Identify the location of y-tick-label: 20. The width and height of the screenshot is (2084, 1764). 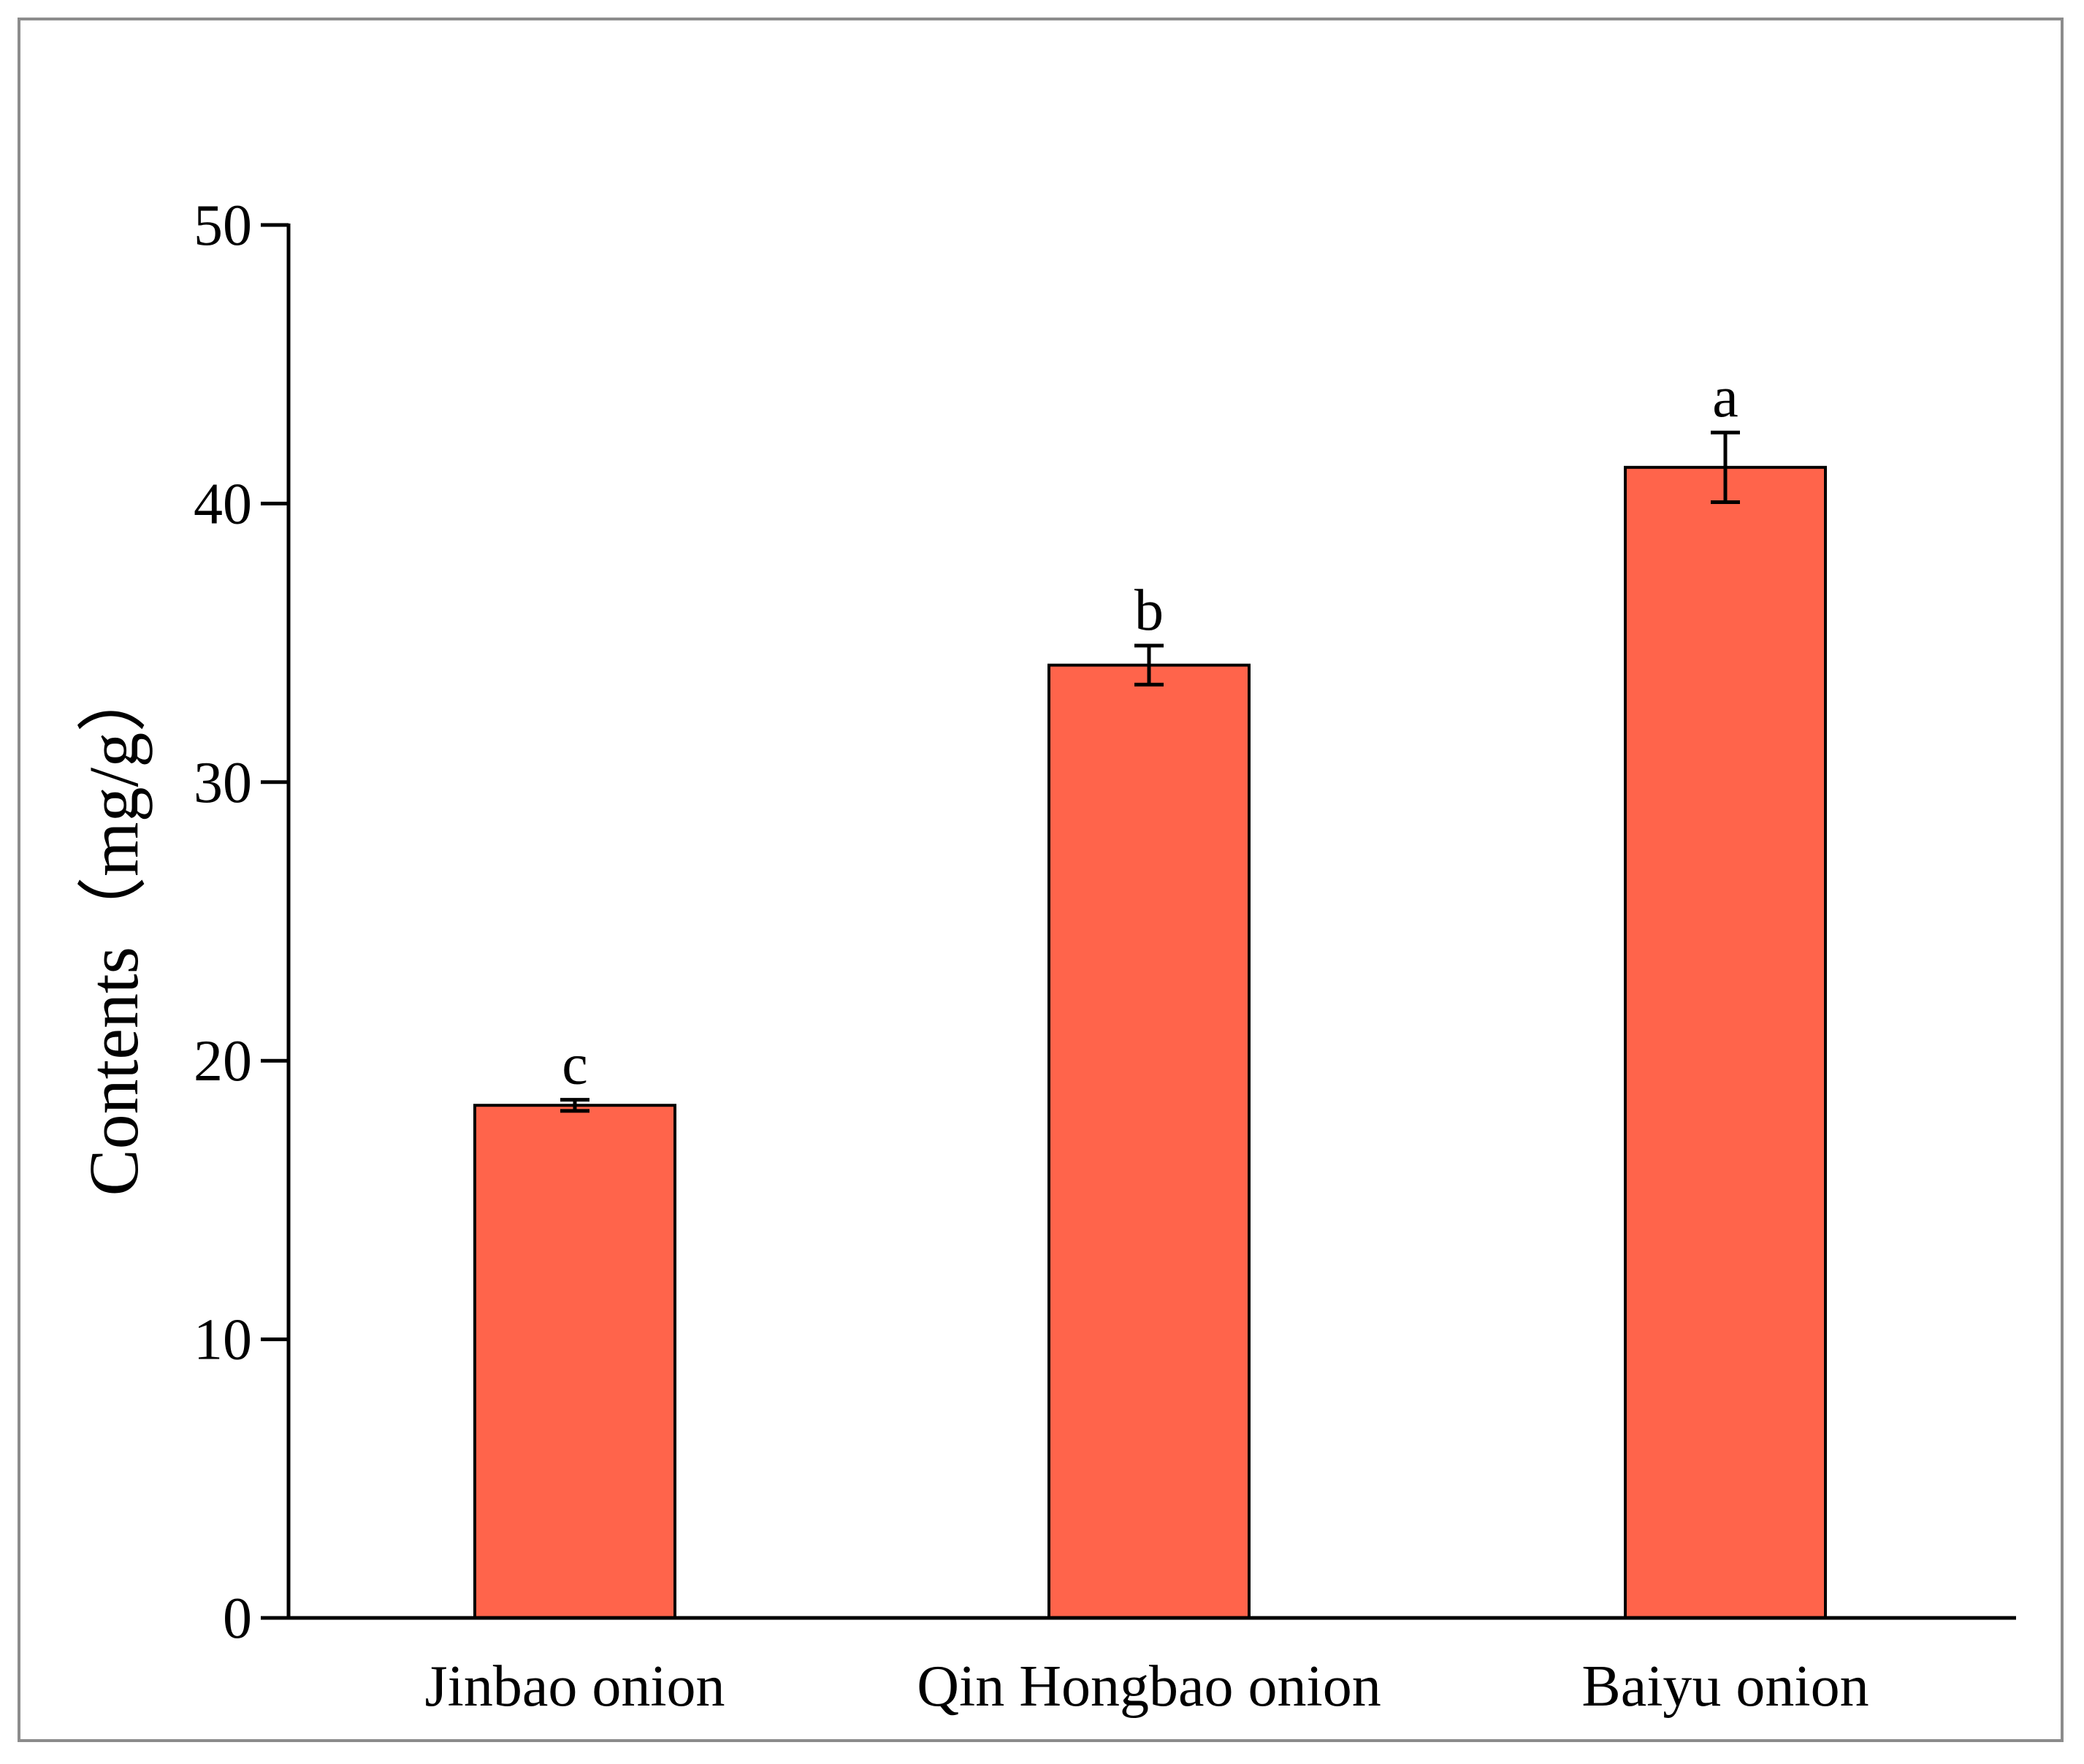
(223, 1061).